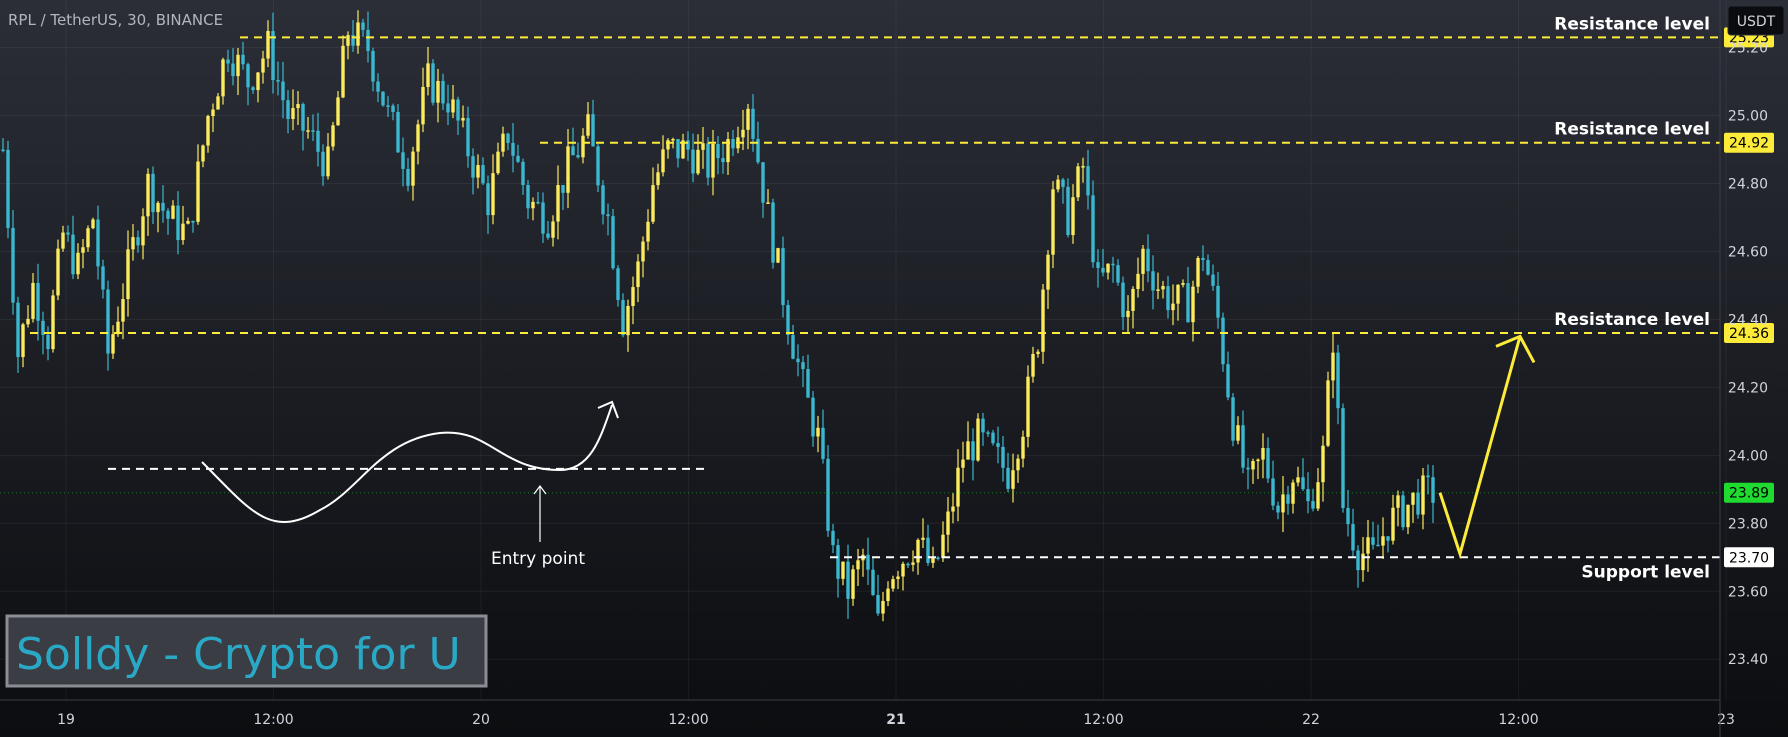  What do you see at coordinates (1749, 333) in the screenshot?
I see `level-price-tag` at bounding box center [1749, 333].